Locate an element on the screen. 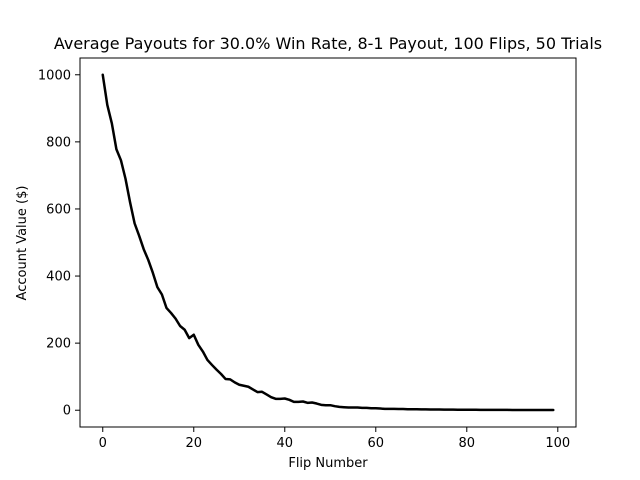 The image size is (640, 480). y-tick-label: 400 is located at coordinates (58, 277).